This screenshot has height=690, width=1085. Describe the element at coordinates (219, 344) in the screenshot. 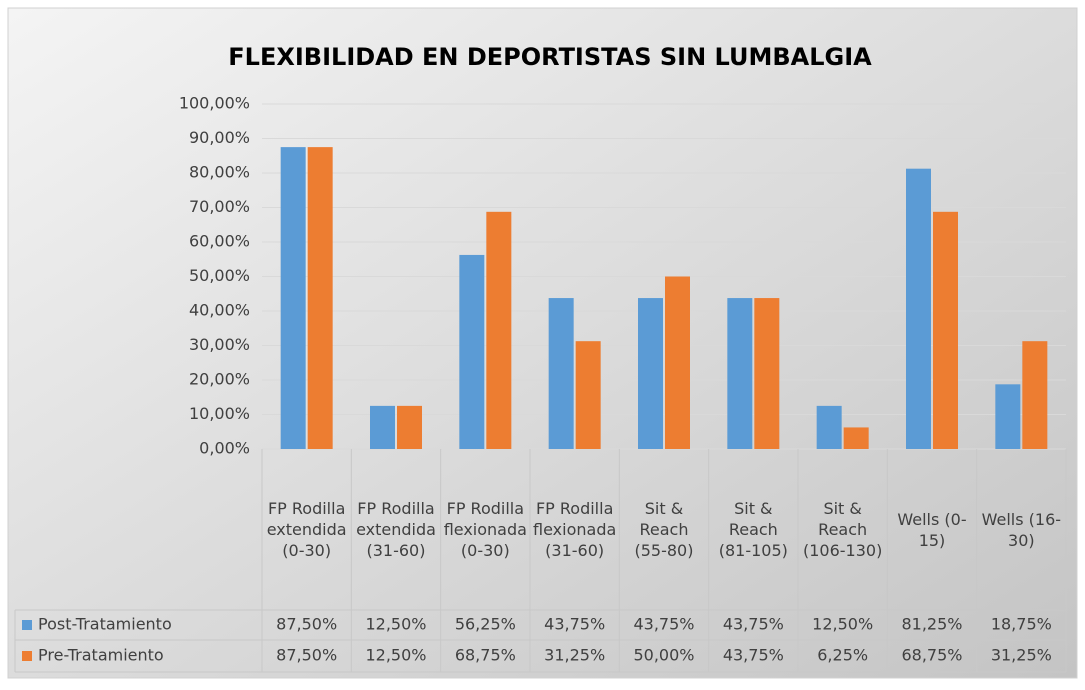

I see `y-tick-label: 30,00%` at that location.